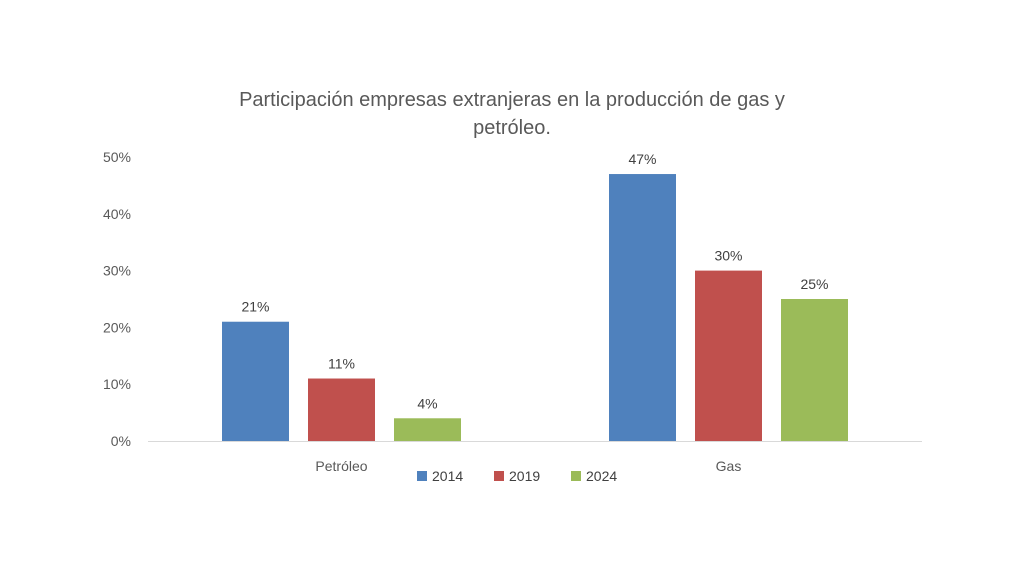 The image size is (1024, 576). Describe the element at coordinates (447, 476) in the screenshot. I see `legend-label: 2014` at that location.